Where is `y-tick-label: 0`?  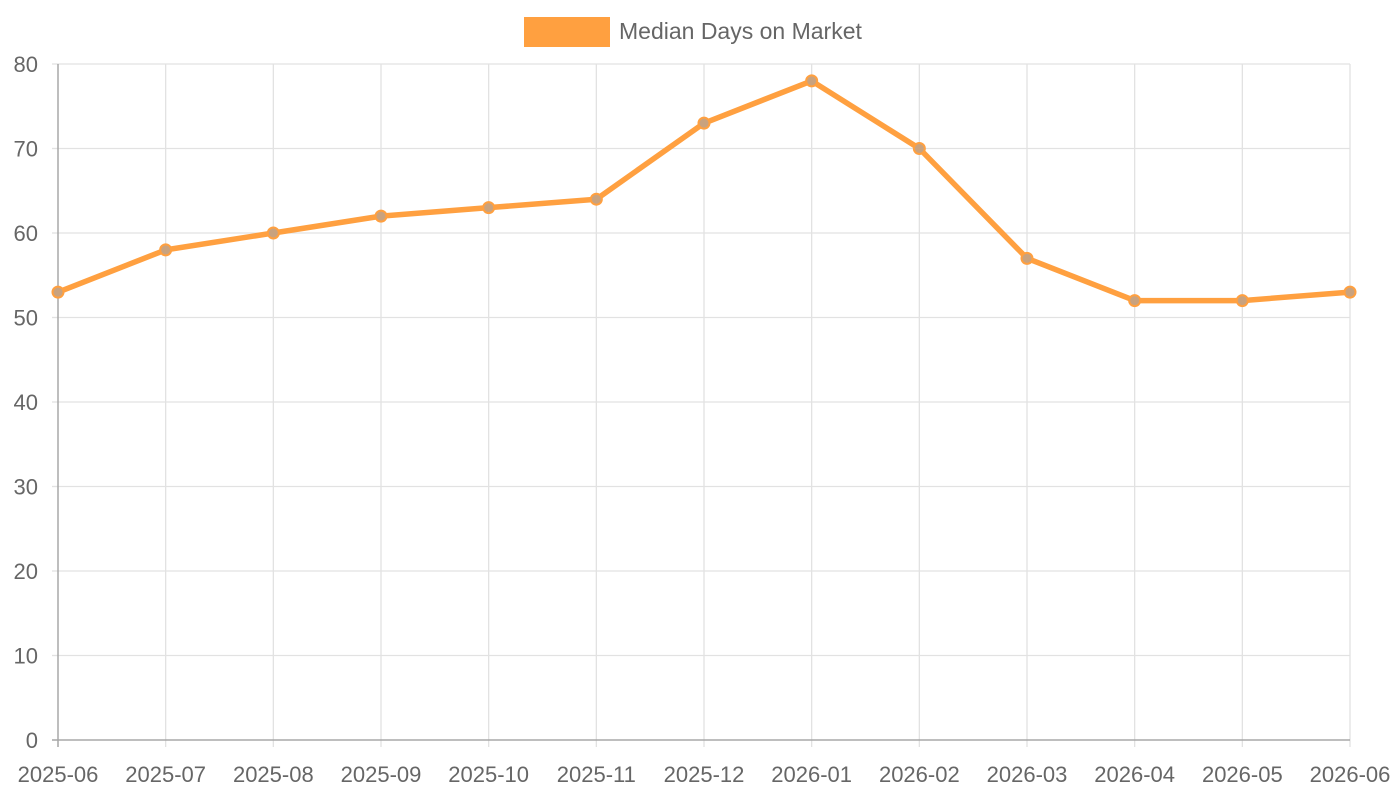 y-tick-label: 0 is located at coordinates (32, 740).